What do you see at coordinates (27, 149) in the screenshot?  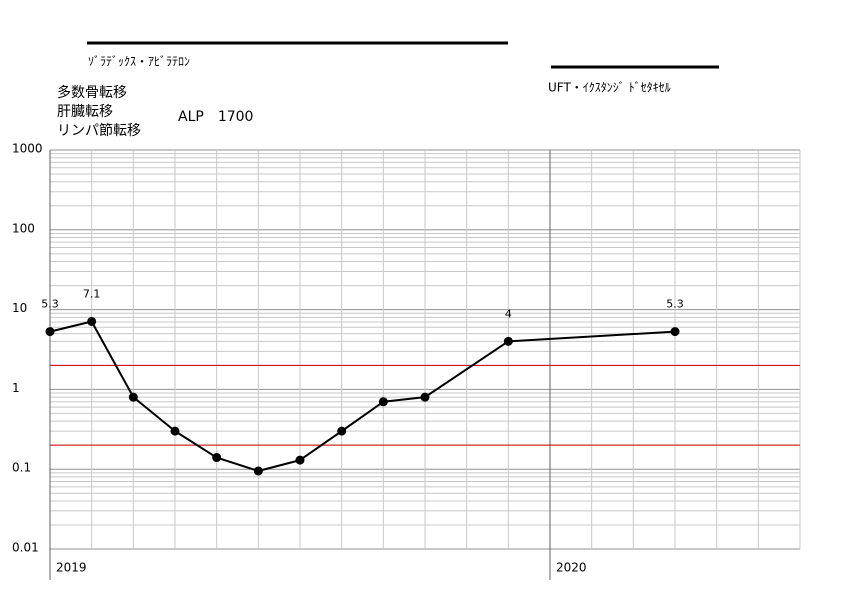 I see `y-tick-label: 1000` at bounding box center [27, 149].